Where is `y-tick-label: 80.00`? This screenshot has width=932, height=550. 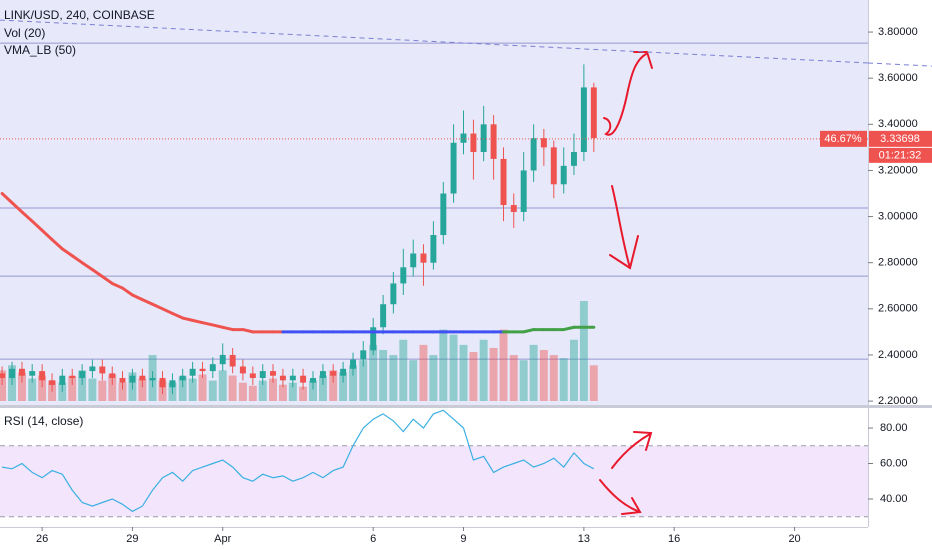 y-tick-label: 80.00 is located at coordinates (894, 428).